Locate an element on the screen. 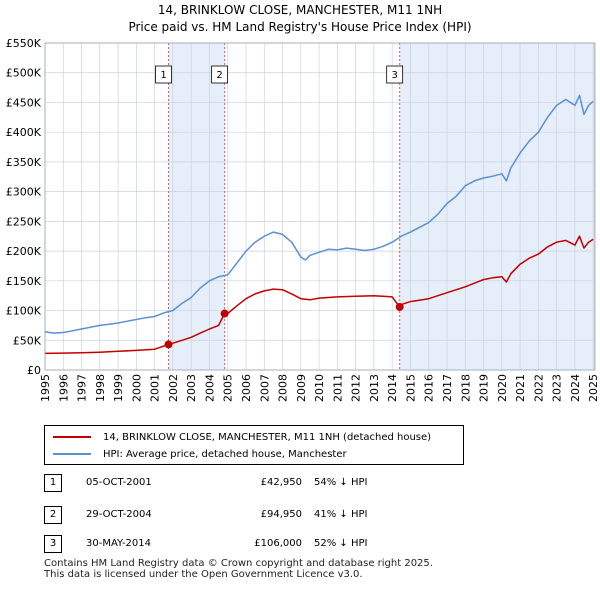 The image size is (600, 590). future-hatch is located at coordinates (594, 206).